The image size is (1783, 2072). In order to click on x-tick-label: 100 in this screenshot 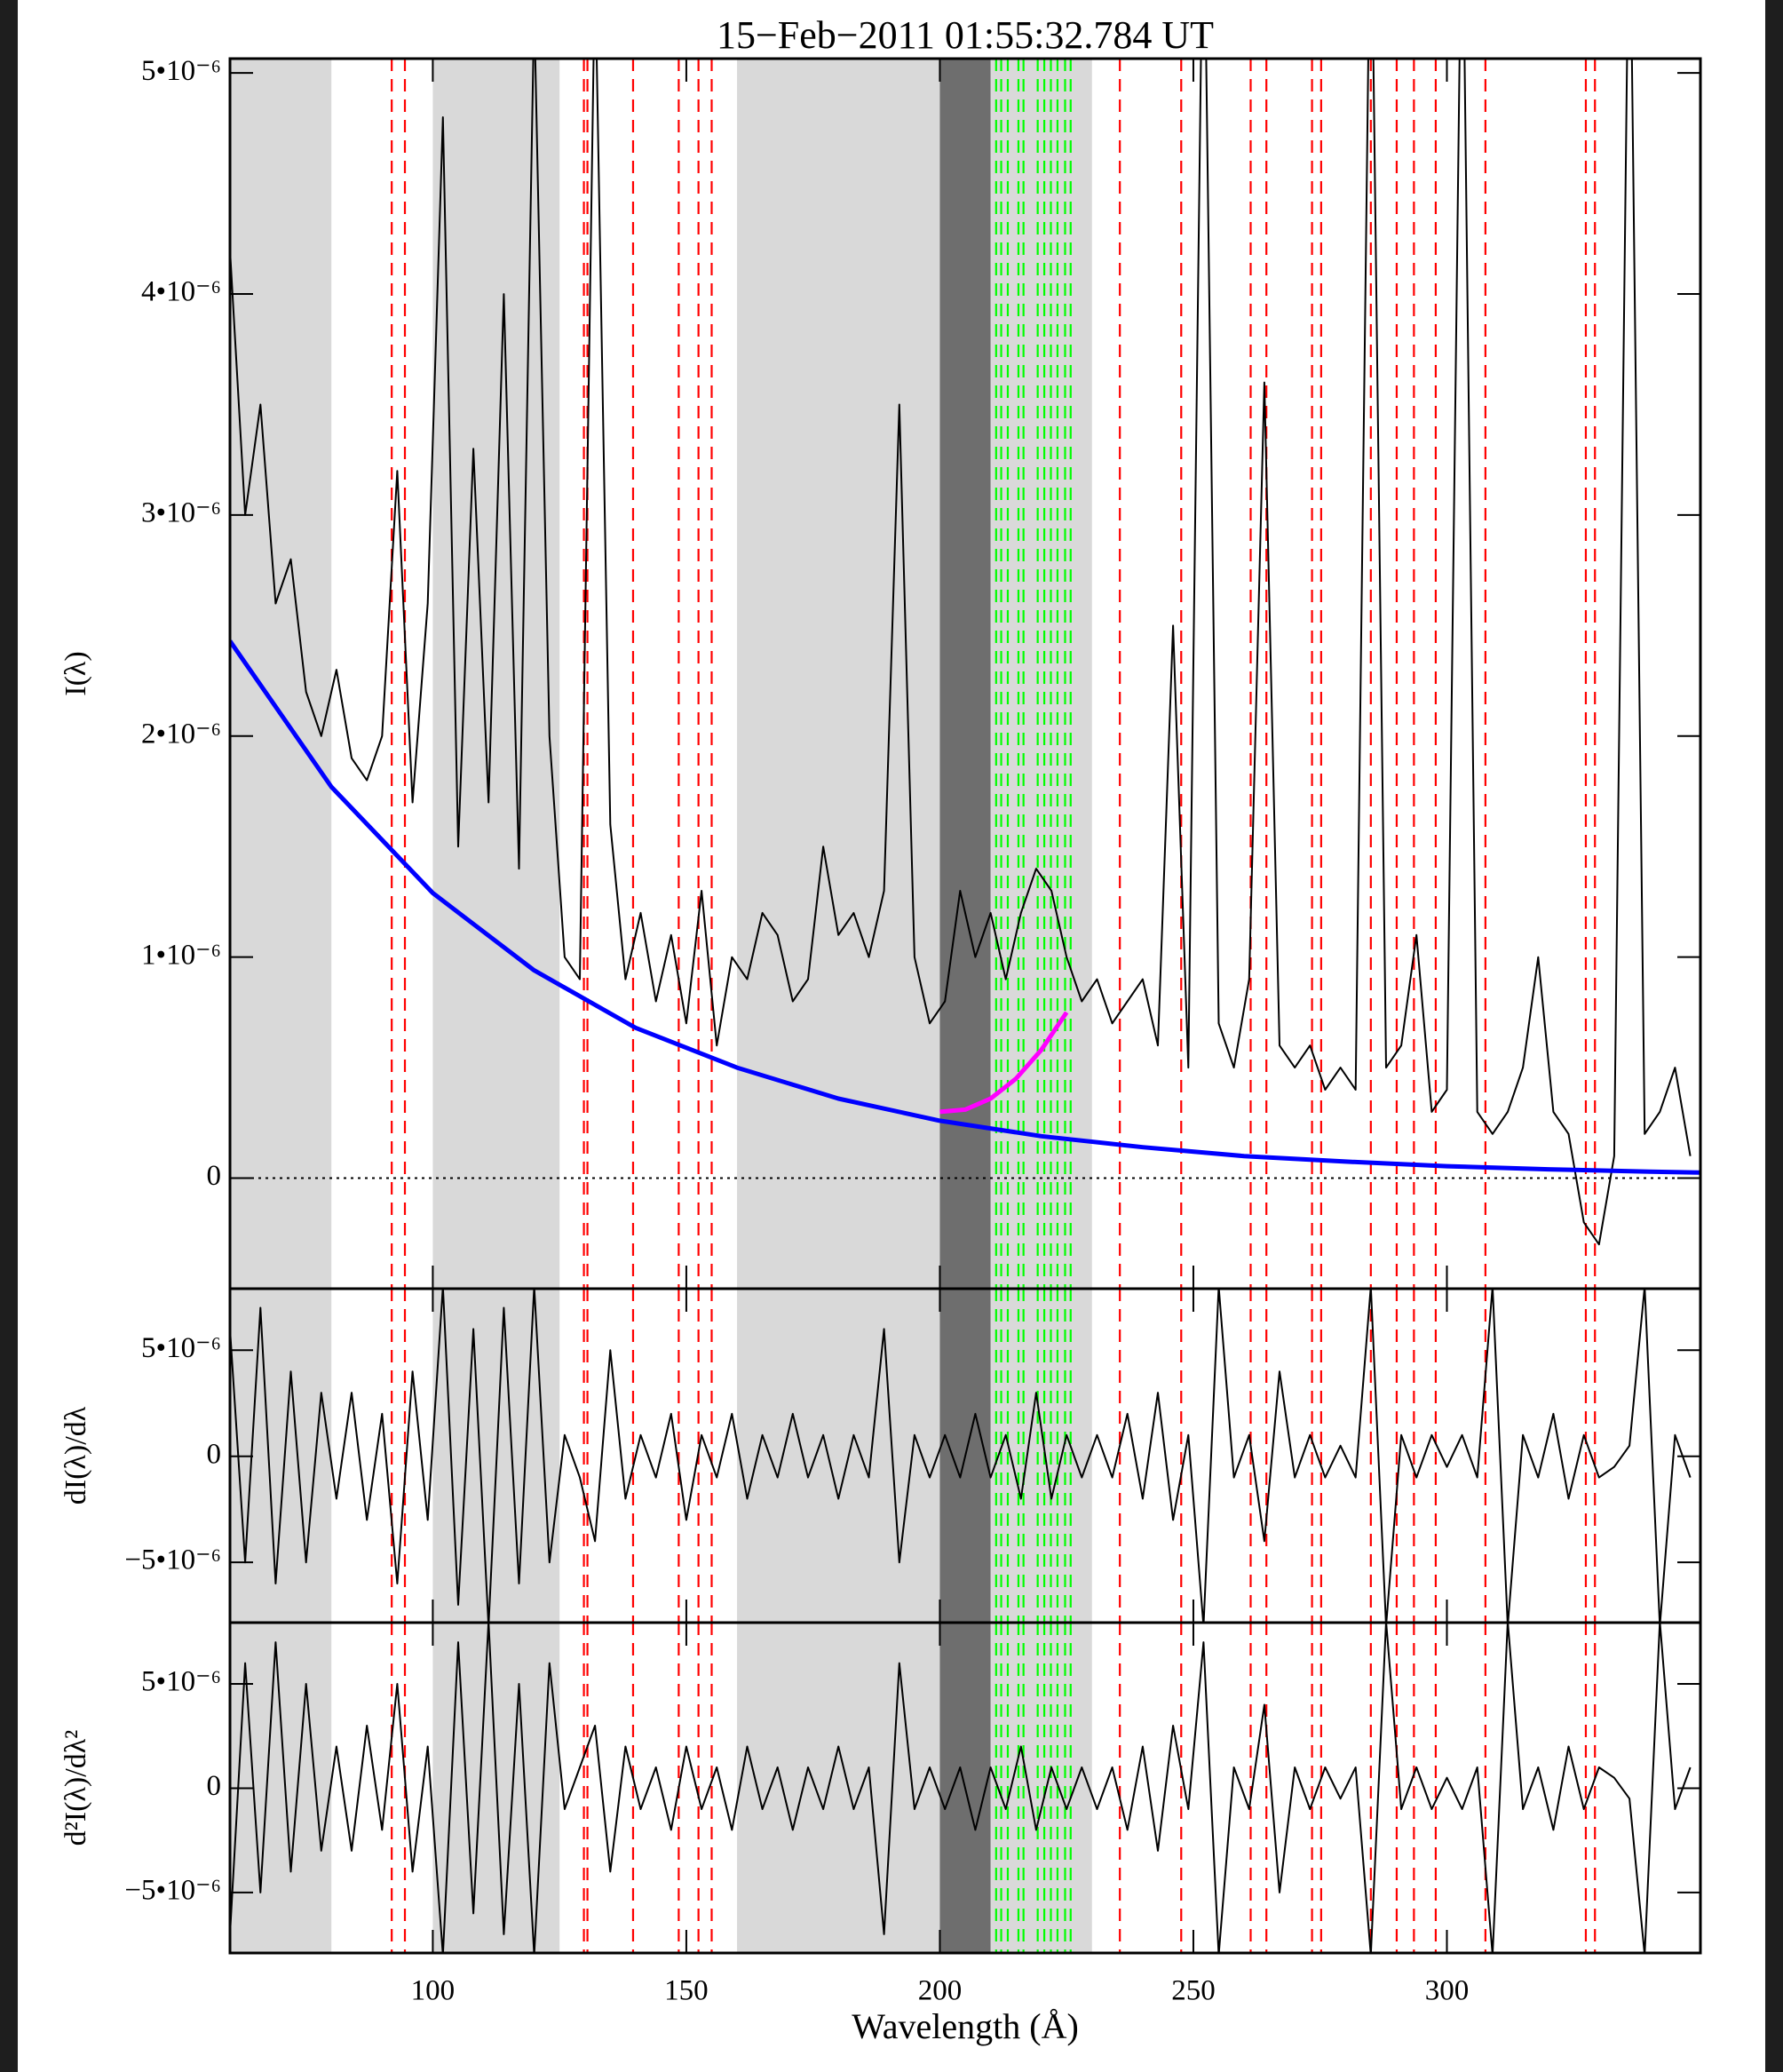, I will do `click(433, 1991)`.